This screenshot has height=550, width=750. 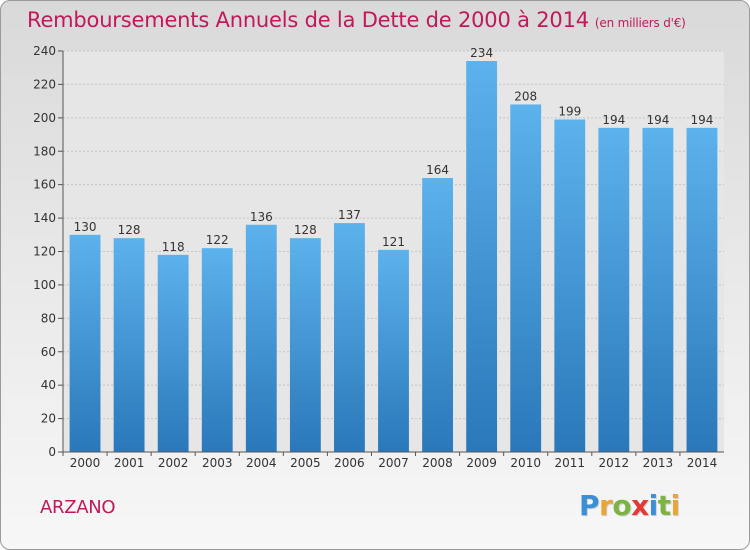 I want to click on bar-2013, so click(x=658, y=289).